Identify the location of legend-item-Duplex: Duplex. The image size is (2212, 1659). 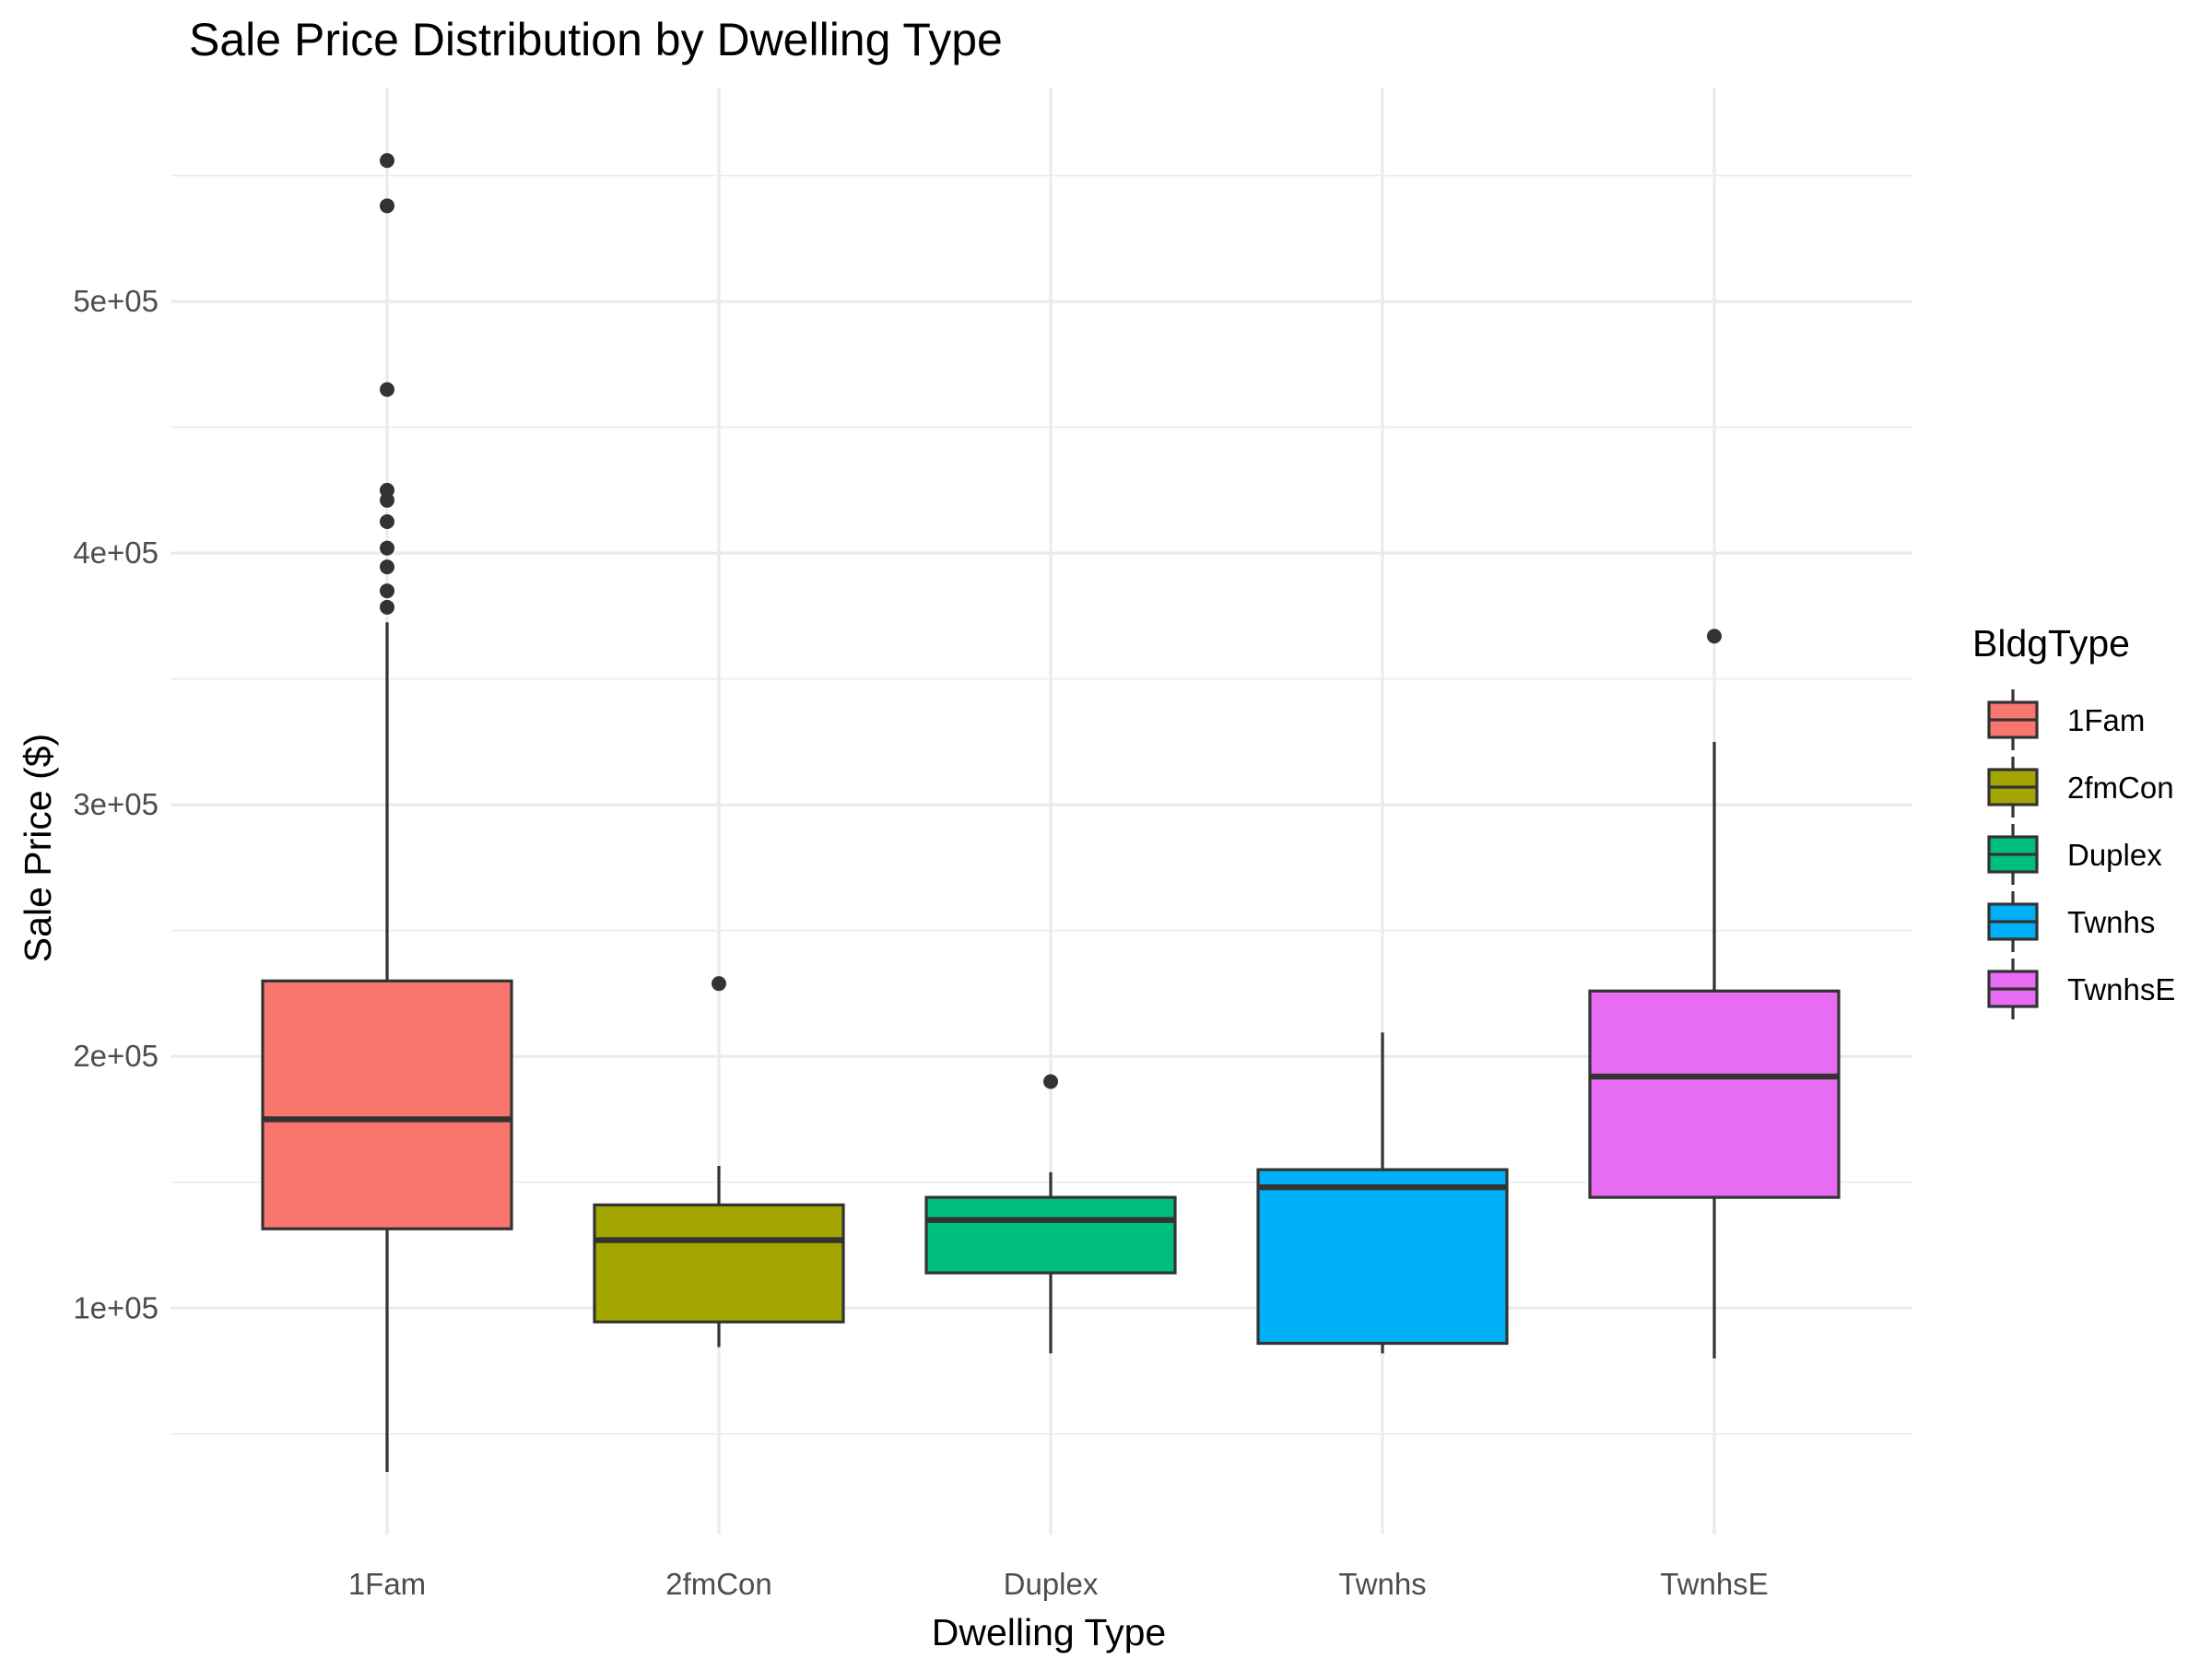
(2074, 854).